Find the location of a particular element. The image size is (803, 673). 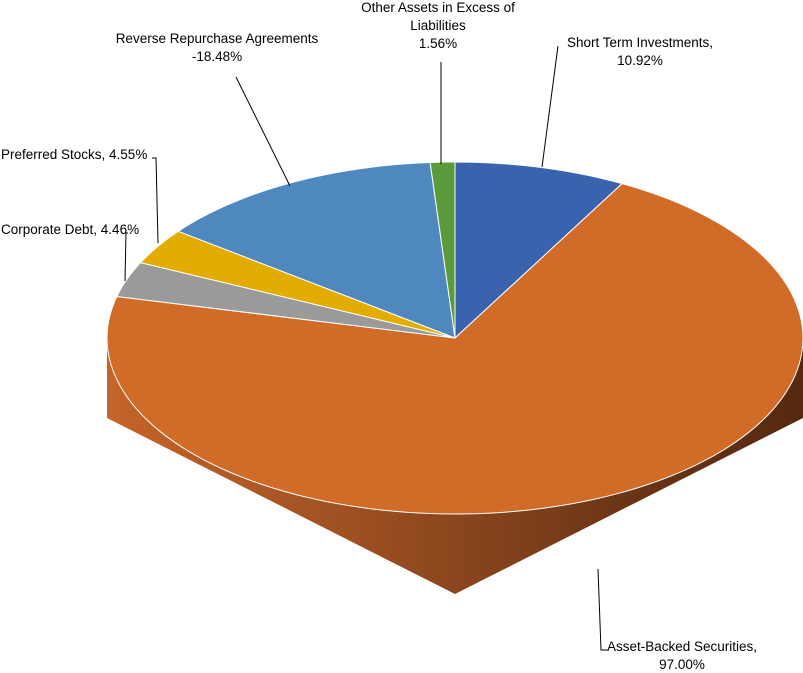

data-label-corporate-debt: Corporate Debt, 4.46% is located at coordinates (70, 229).